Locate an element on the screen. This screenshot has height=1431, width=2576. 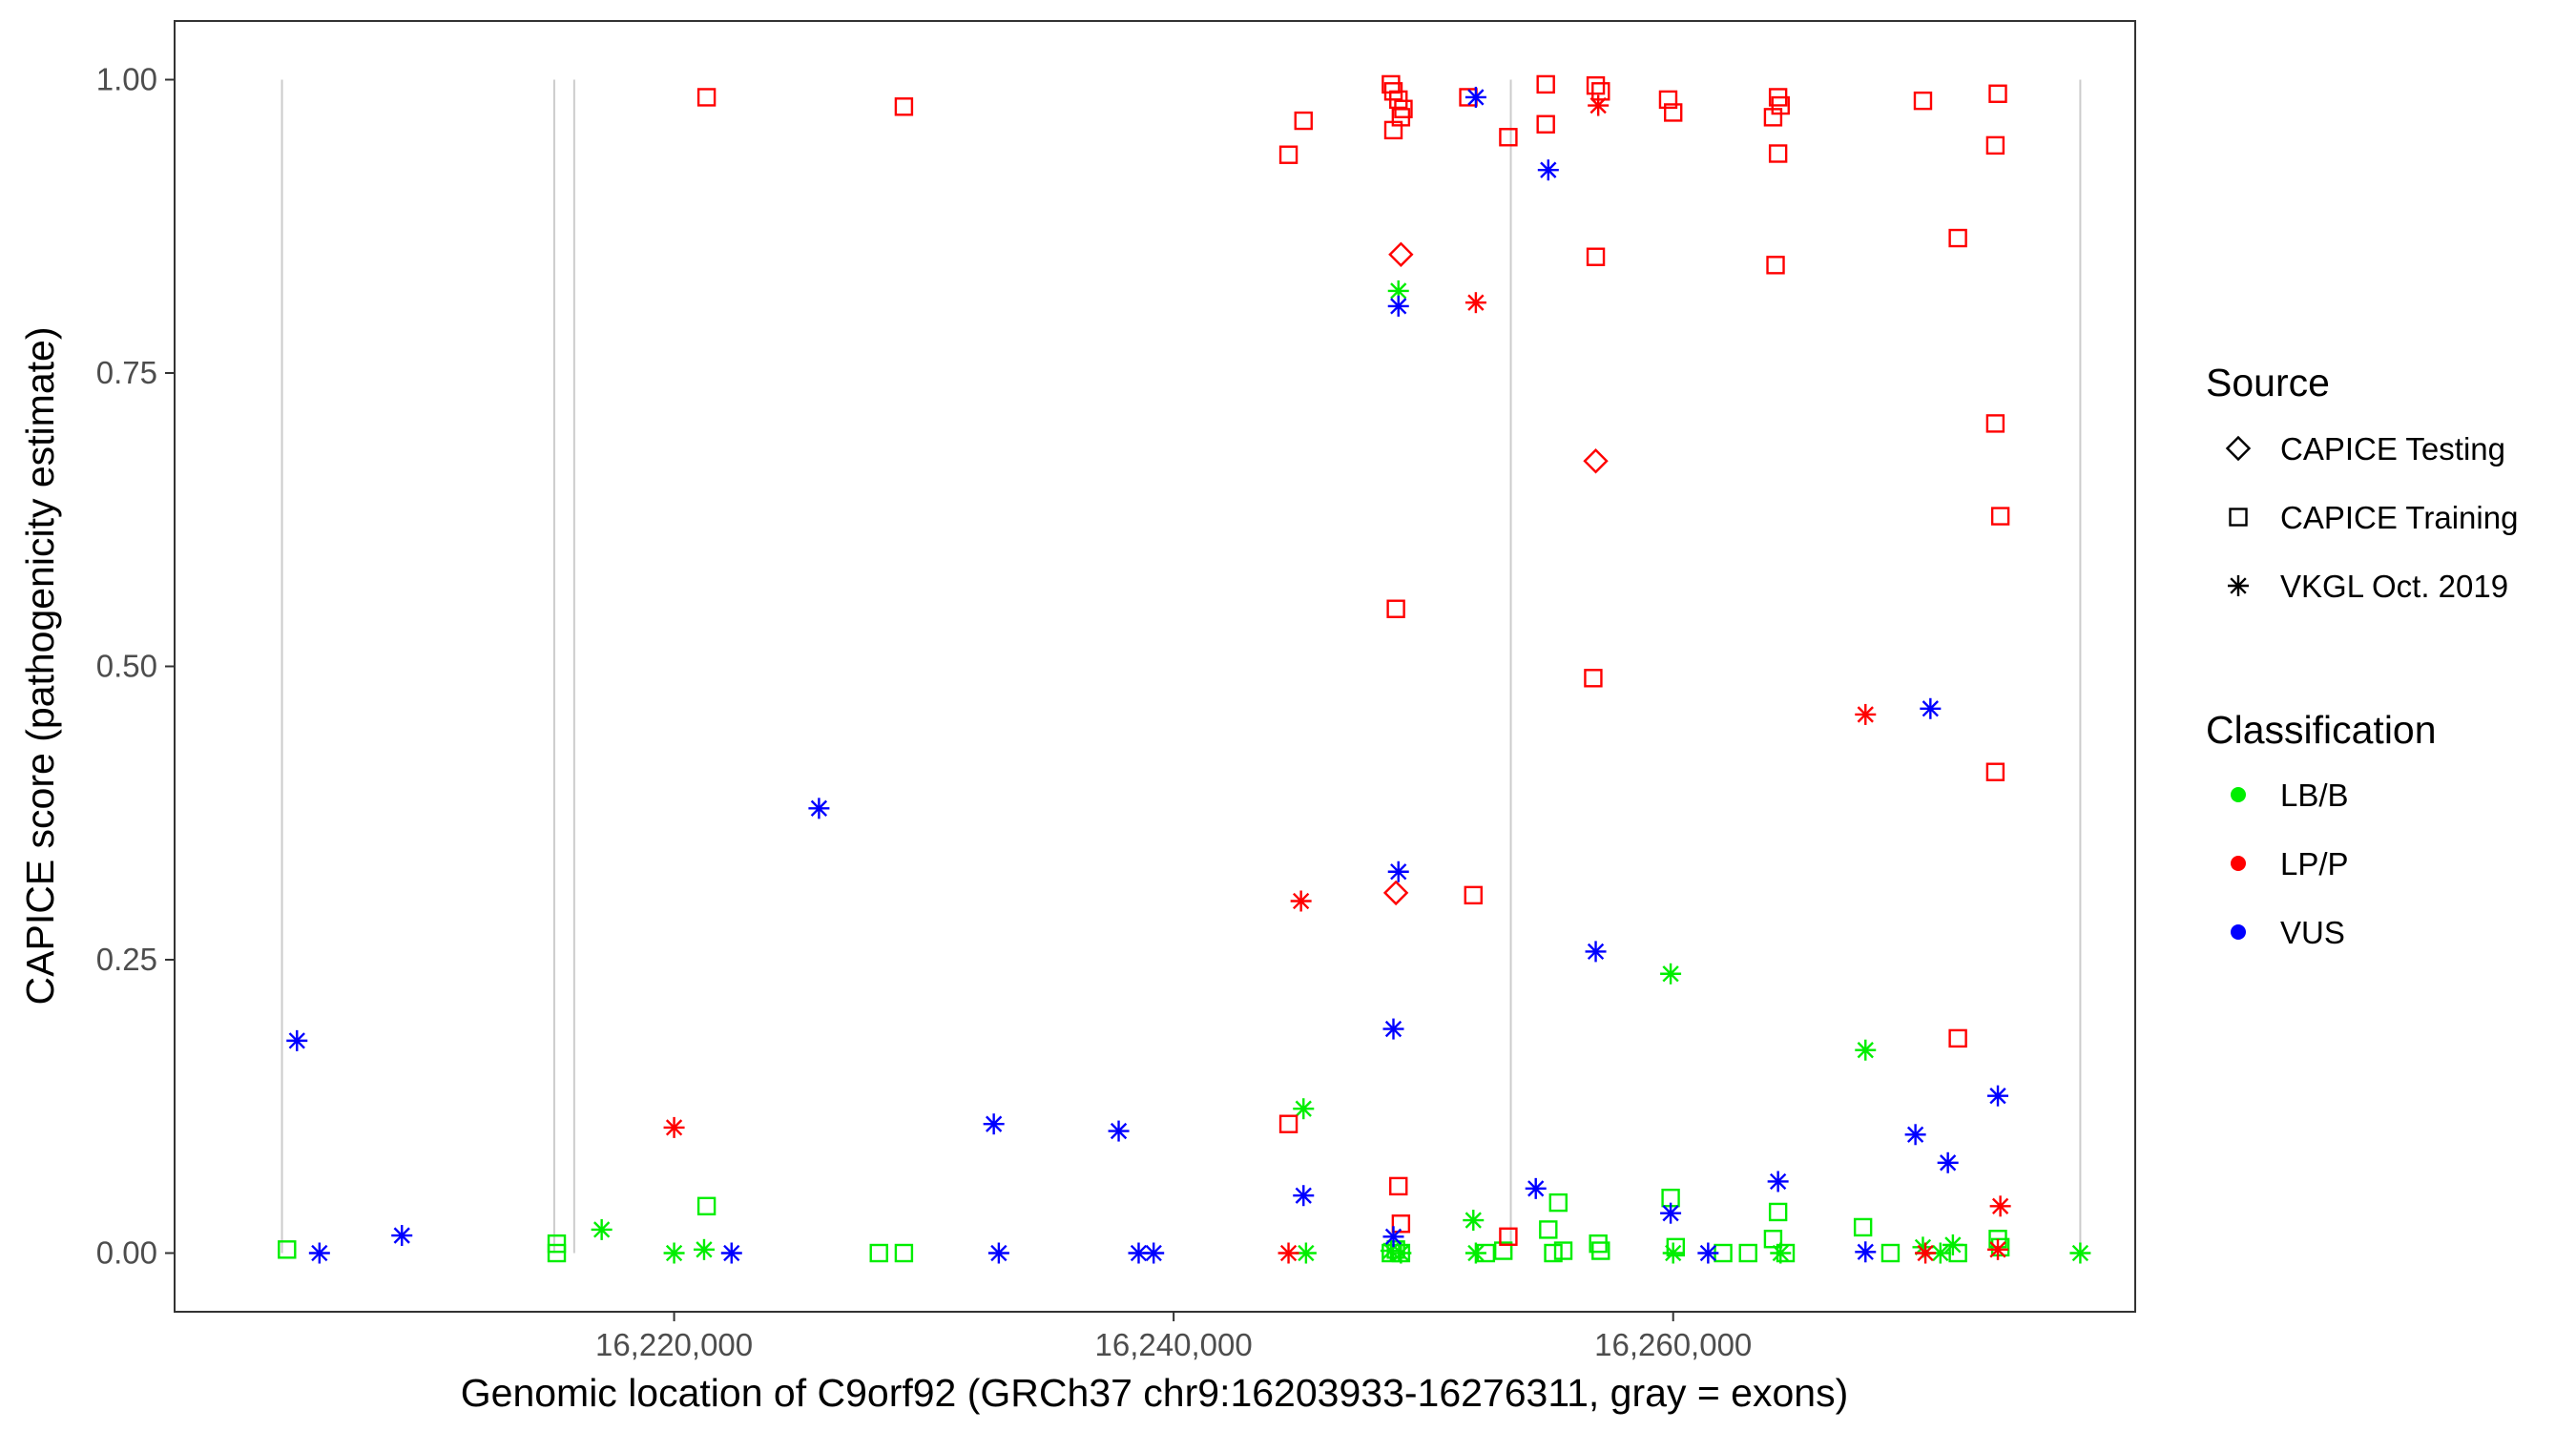
legend-class-label: VUS is located at coordinates (2312, 932).